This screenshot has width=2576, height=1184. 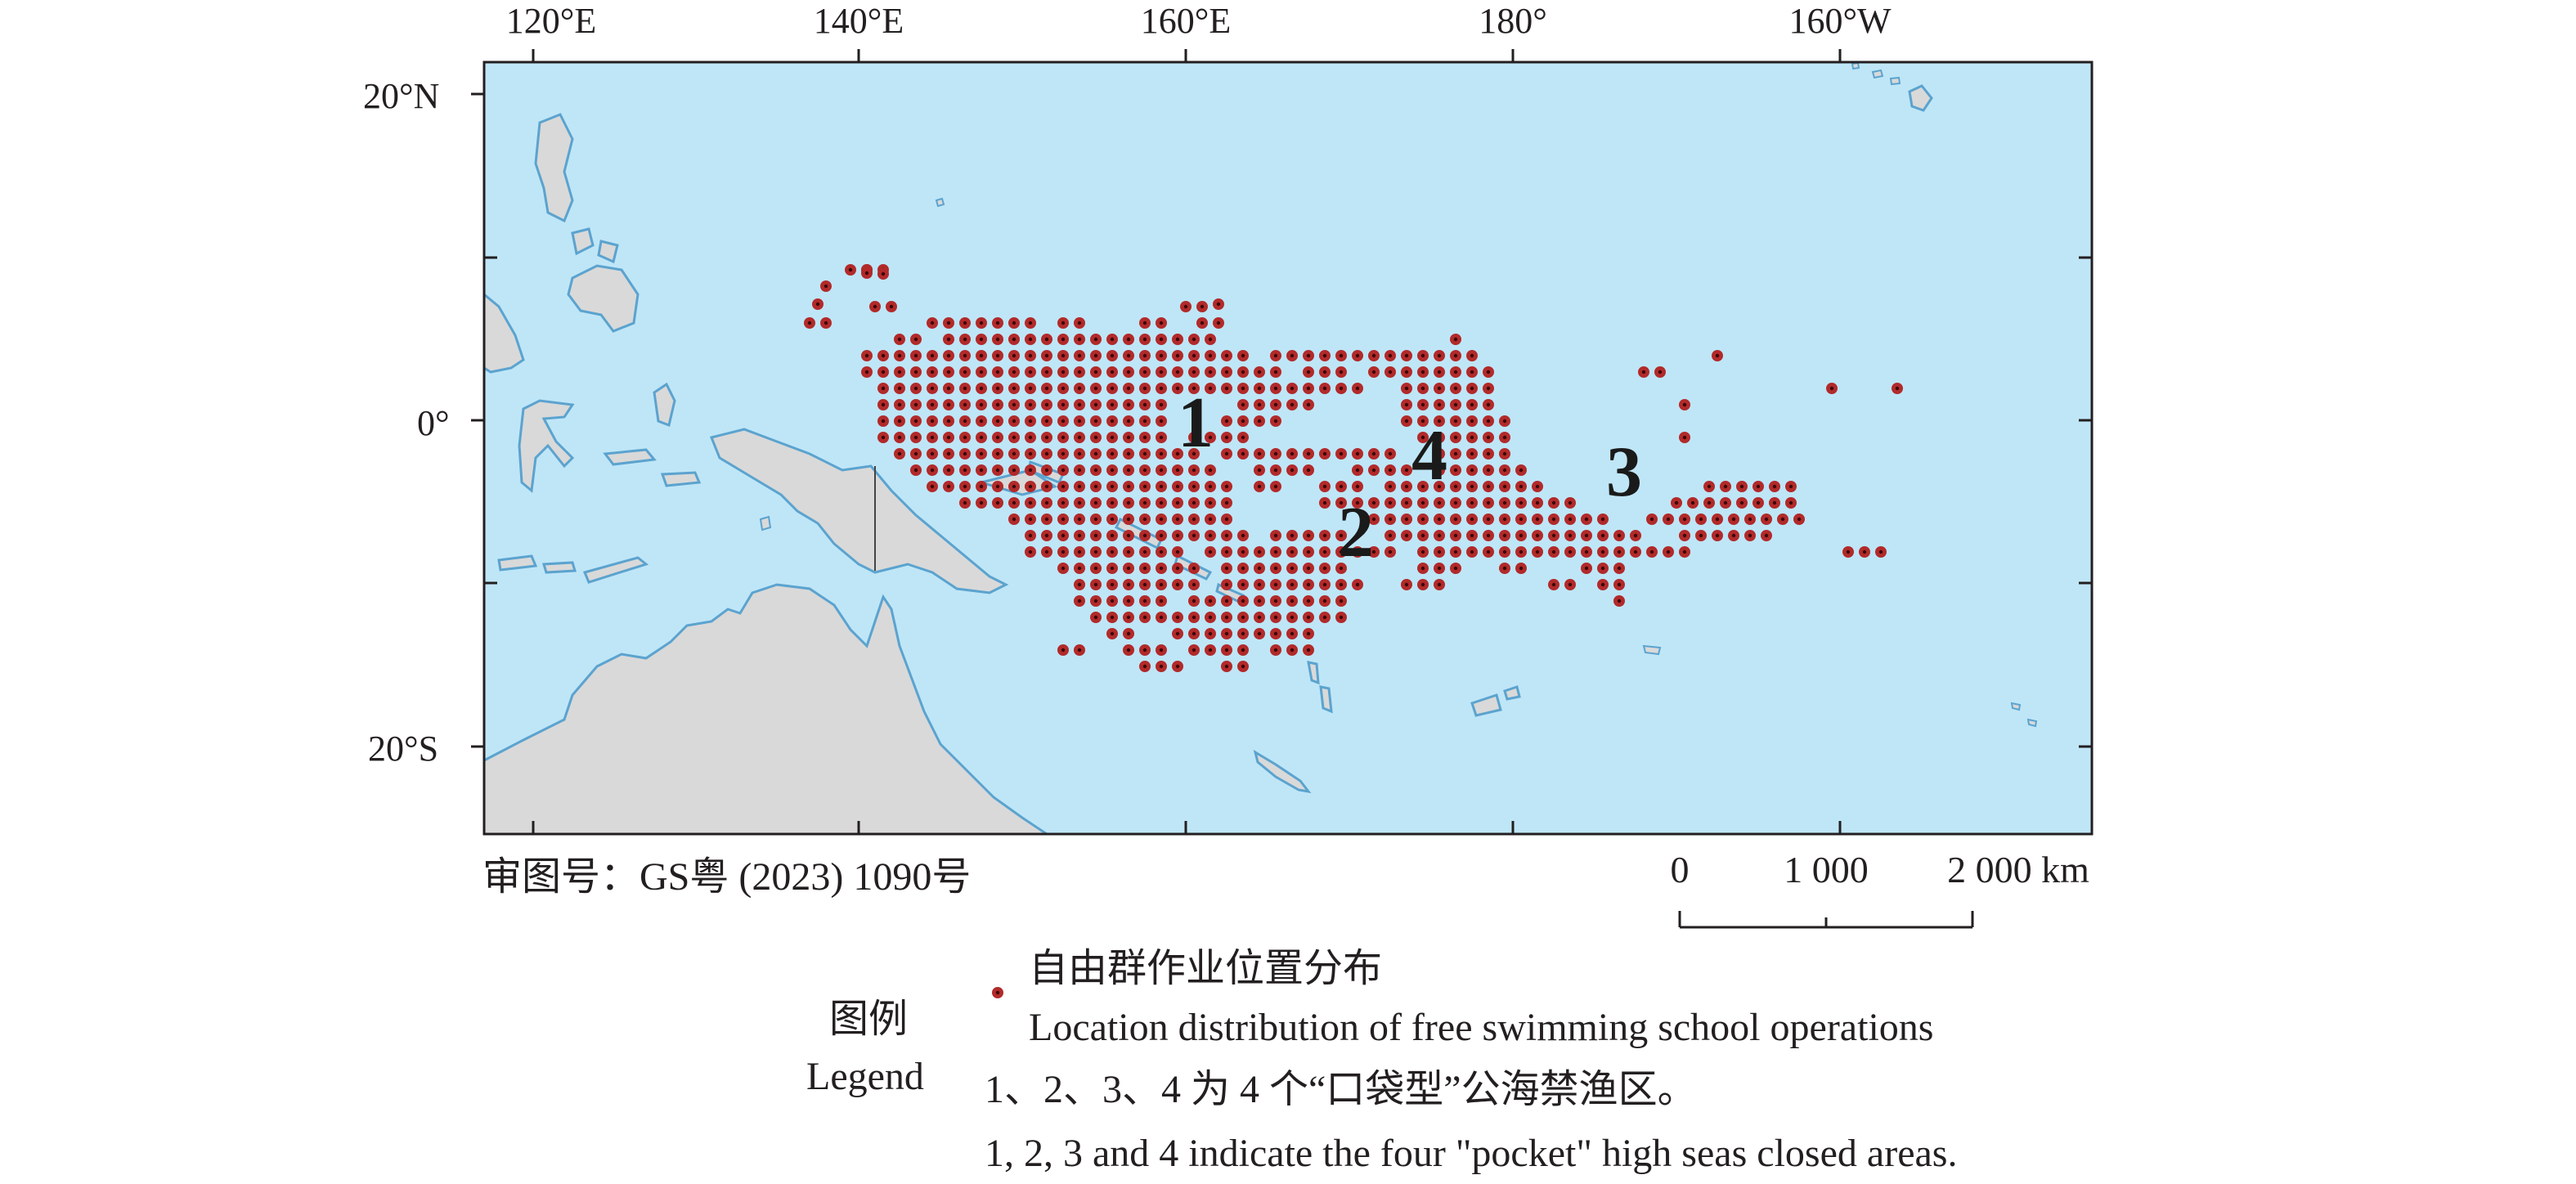 What do you see at coordinates (1624, 473) in the screenshot?
I see `pocket-area-label-3: 3` at bounding box center [1624, 473].